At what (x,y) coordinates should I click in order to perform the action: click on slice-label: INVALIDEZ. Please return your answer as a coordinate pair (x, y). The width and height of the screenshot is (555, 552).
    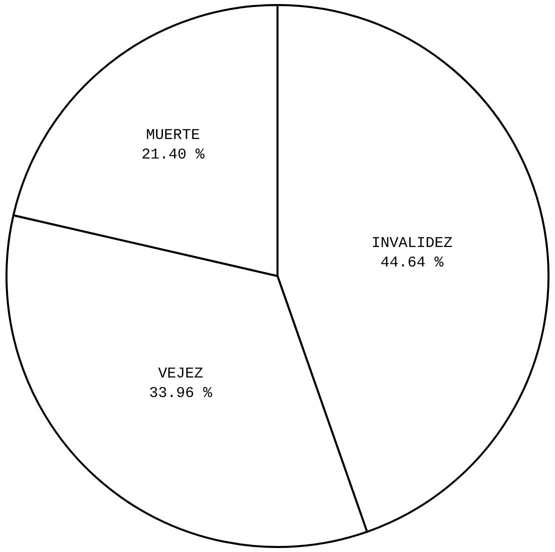
    Looking at the image, I should click on (412, 243).